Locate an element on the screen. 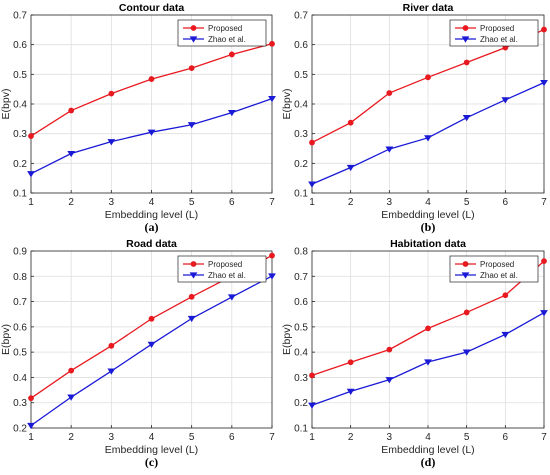 The width and height of the screenshot is (550, 475). x-axis-label: Embedding level (L) is located at coordinates (151, 450).